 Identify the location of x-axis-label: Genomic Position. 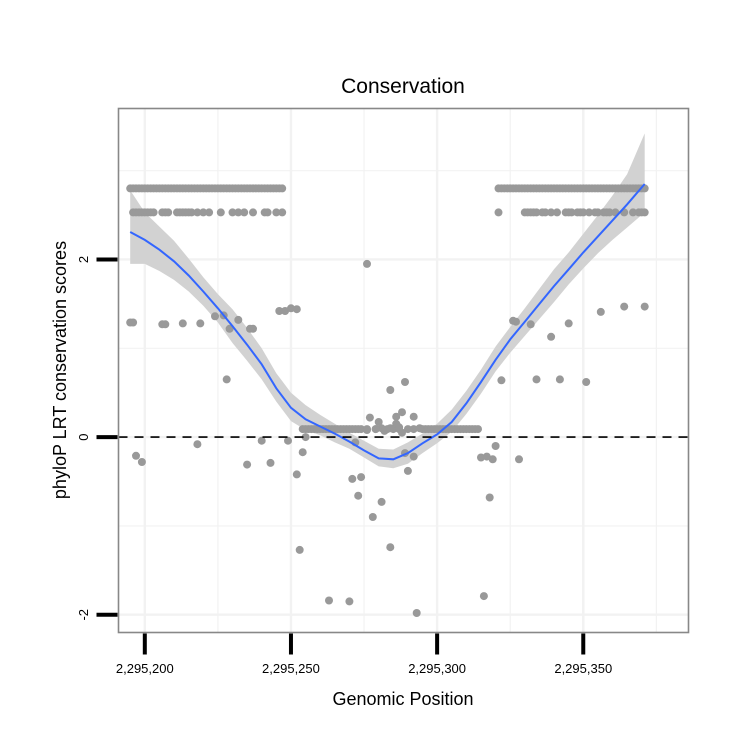
(402, 699).